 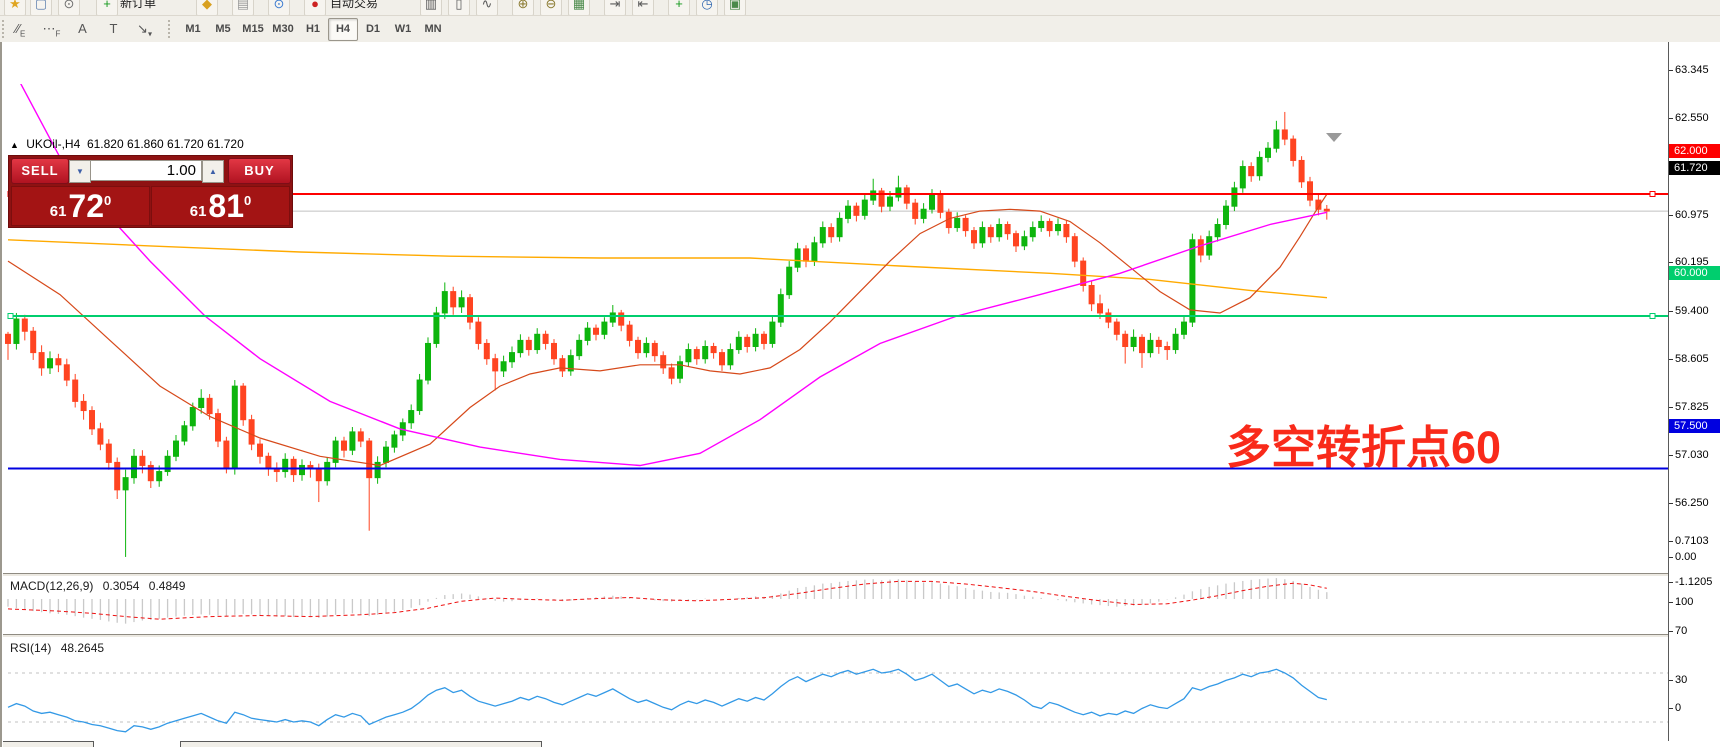 What do you see at coordinates (1692, 406) in the screenshot?
I see `price-scale-label: 57.825` at bounding box center [1692, 406].